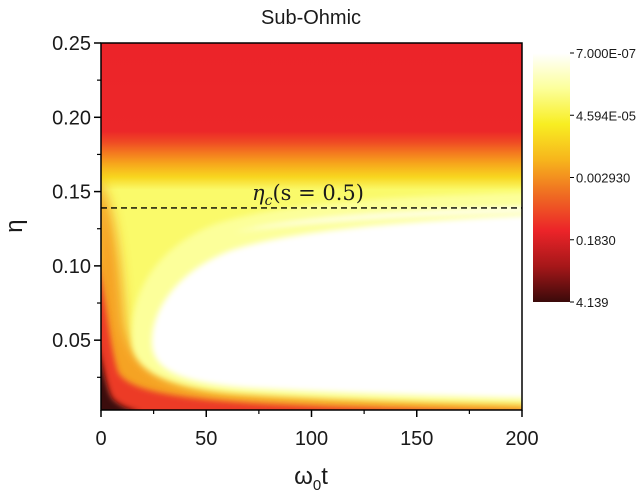 Image resolution: width=640 pixels, height=498 pixels. What do you see at coordinates (303, 476) in the screenshot?
I see `x-axis-label-omega: ω` at bounding box center [303, 476].